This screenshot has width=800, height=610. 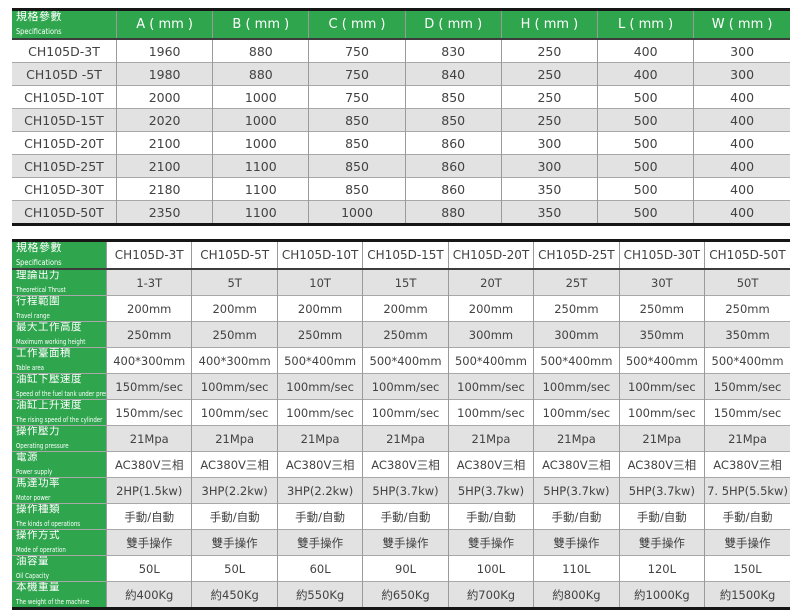 What do you see at coordinates (164, 212) in the screenshot?
I see `dimension-value-cell: 2350` at bounding box center [164, 212].